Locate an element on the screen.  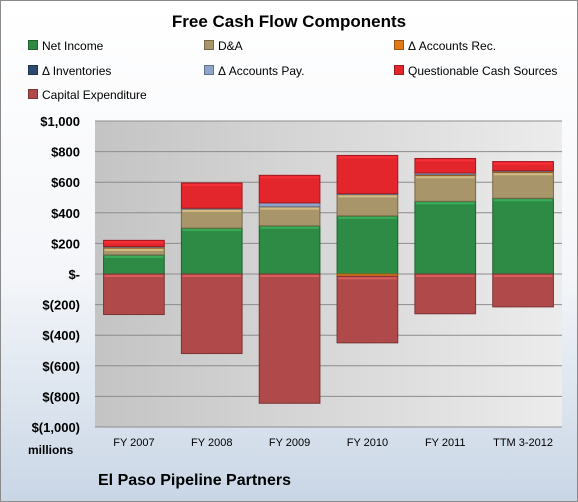
legend-item-inventories: Δ Inventories is located at coordinates (69, 71).